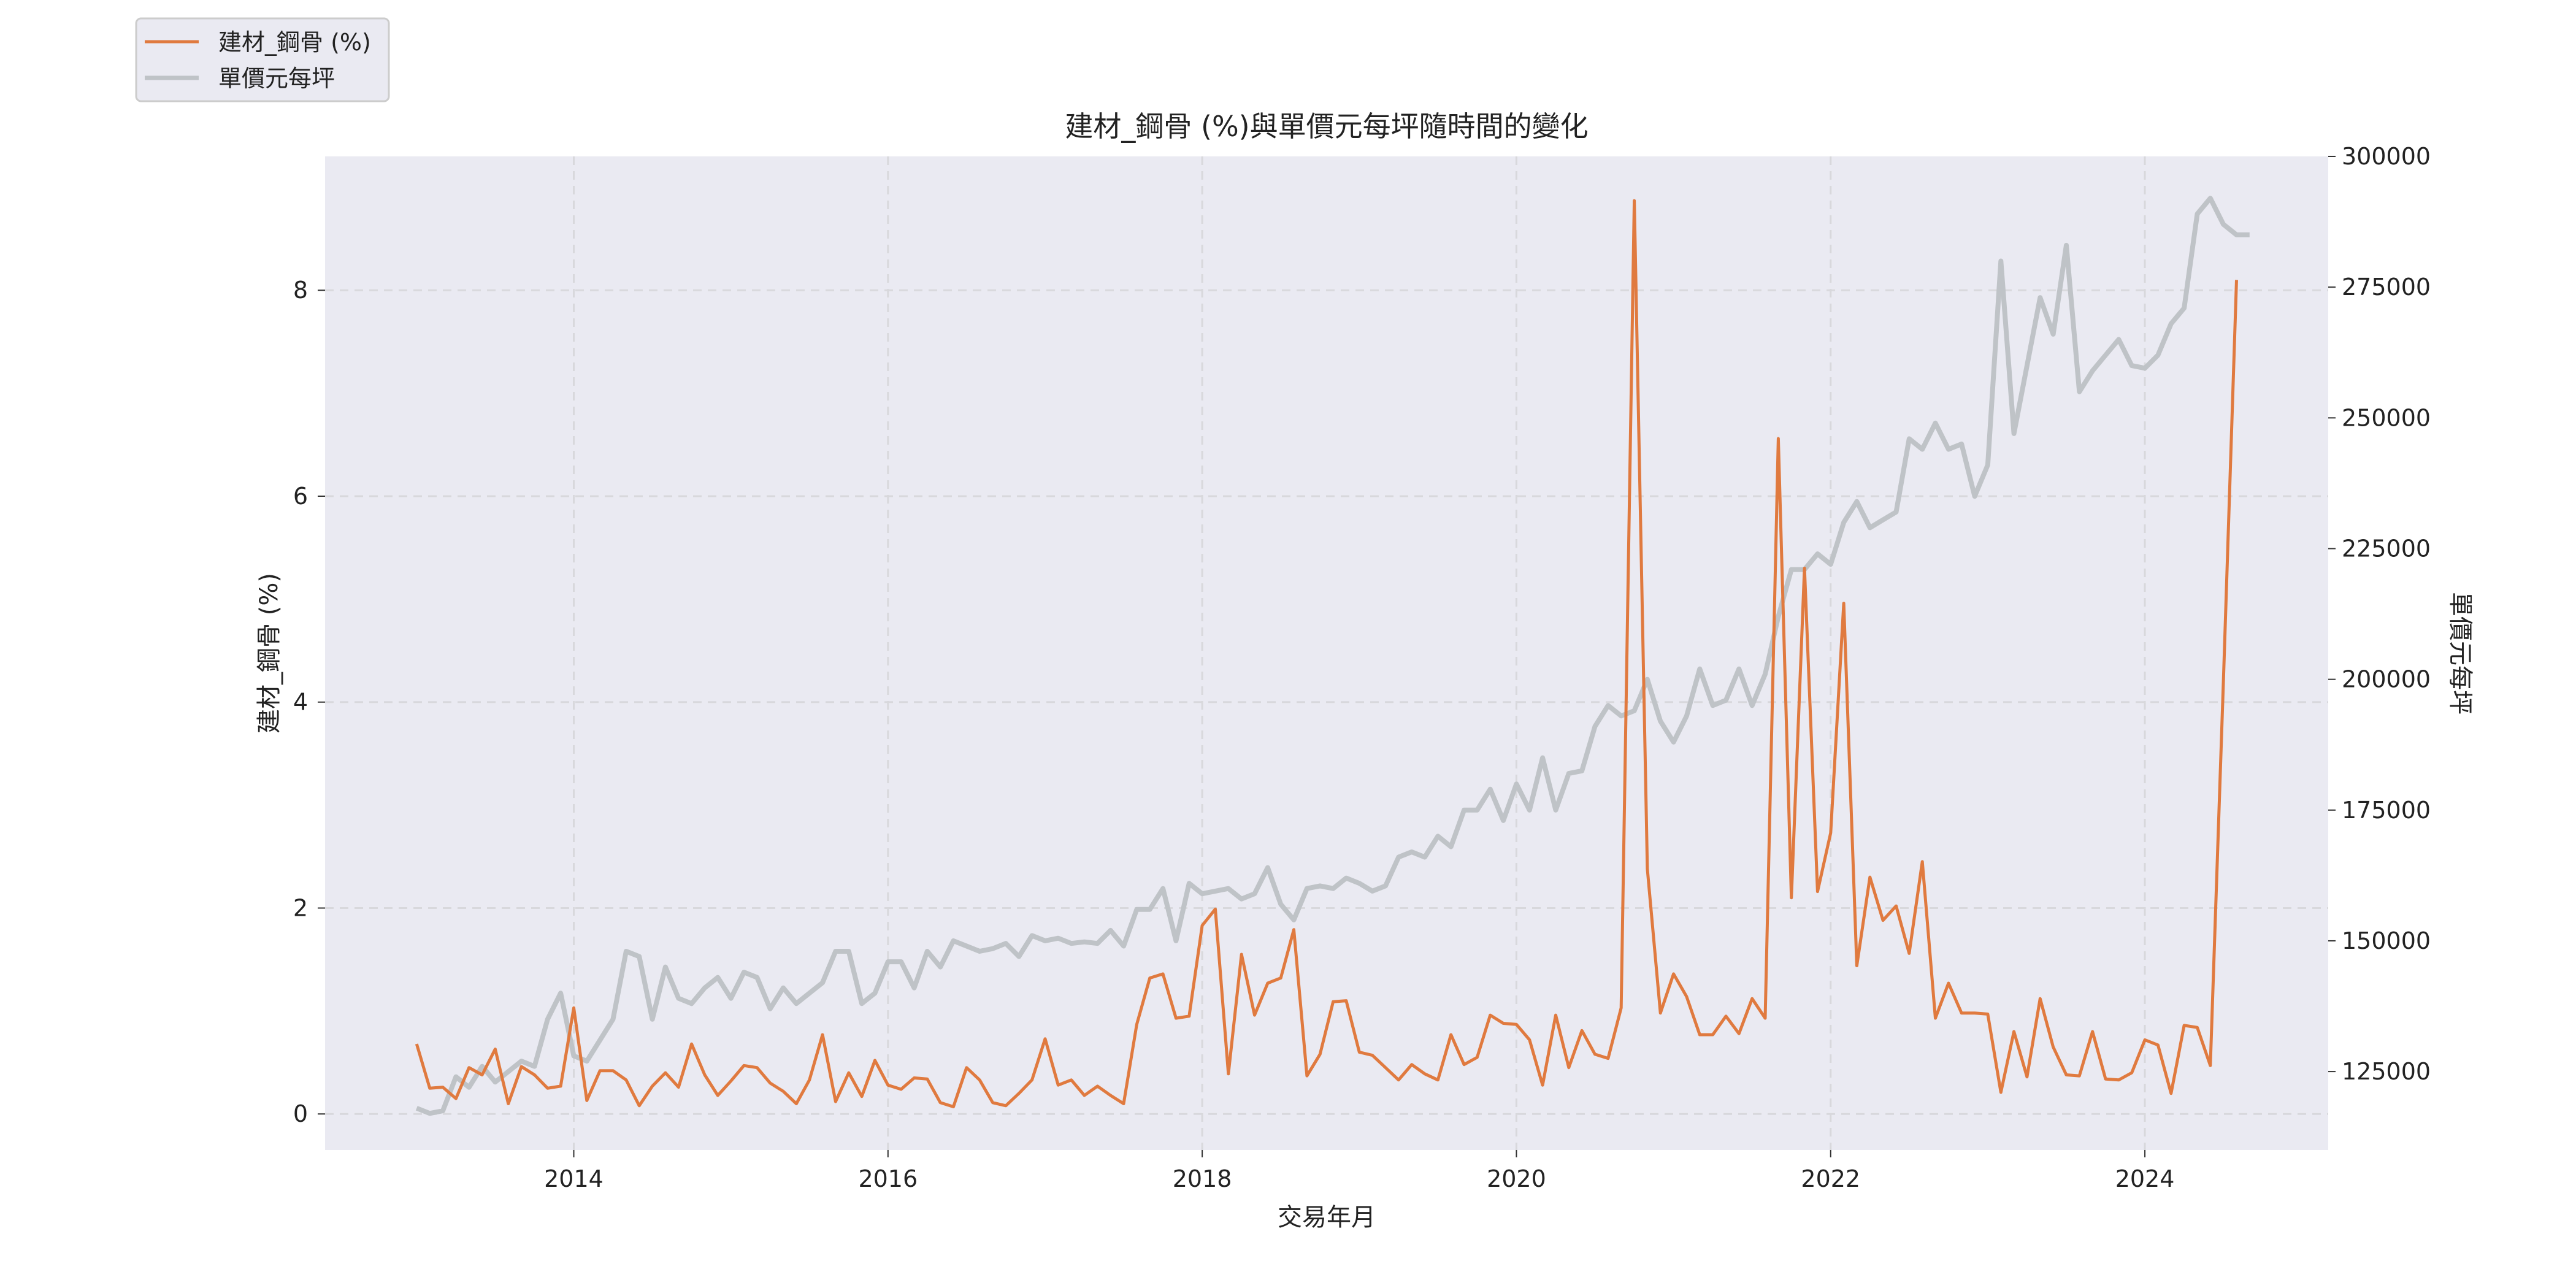  What do you see at coordinates (300, 702) in the screenshot?
I see `y-left-tick-label: 4` at bounding box center [300, 702].